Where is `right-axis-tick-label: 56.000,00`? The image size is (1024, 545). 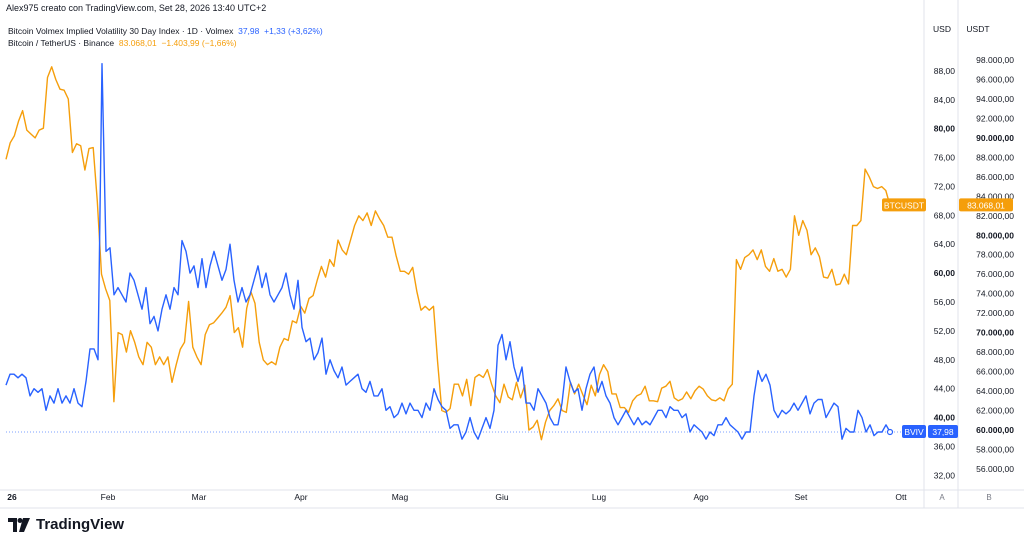
right-axis-tick-label: 56.000,00 is located at coordinates (995, 469).